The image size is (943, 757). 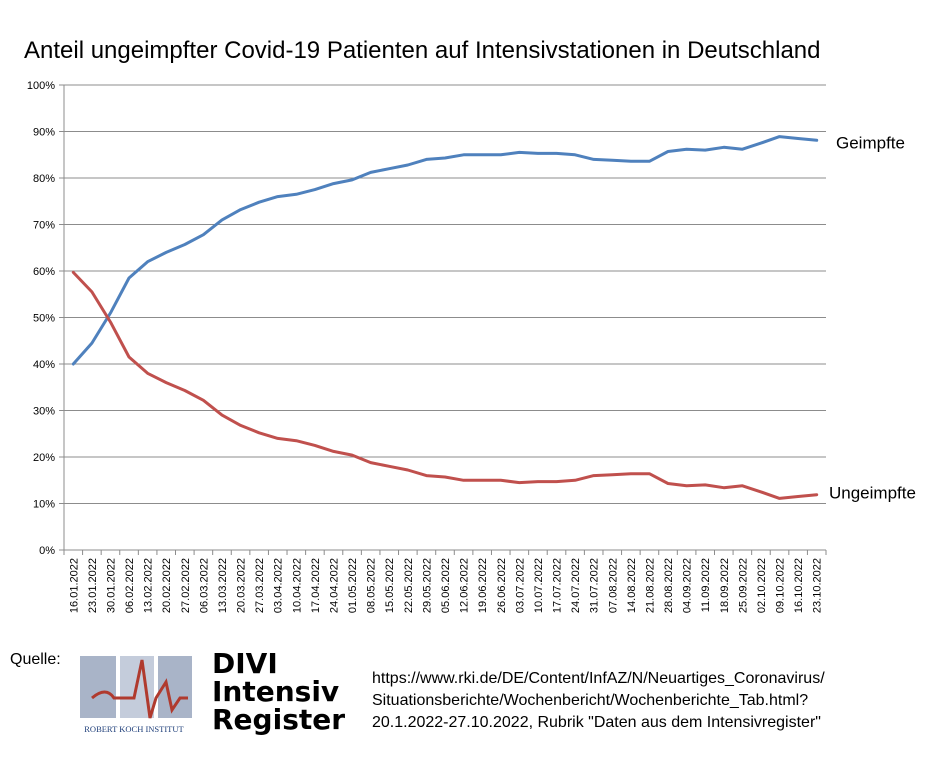 I want to click on x-tick-label: 20.02.2022, so click(x=167, y=585).